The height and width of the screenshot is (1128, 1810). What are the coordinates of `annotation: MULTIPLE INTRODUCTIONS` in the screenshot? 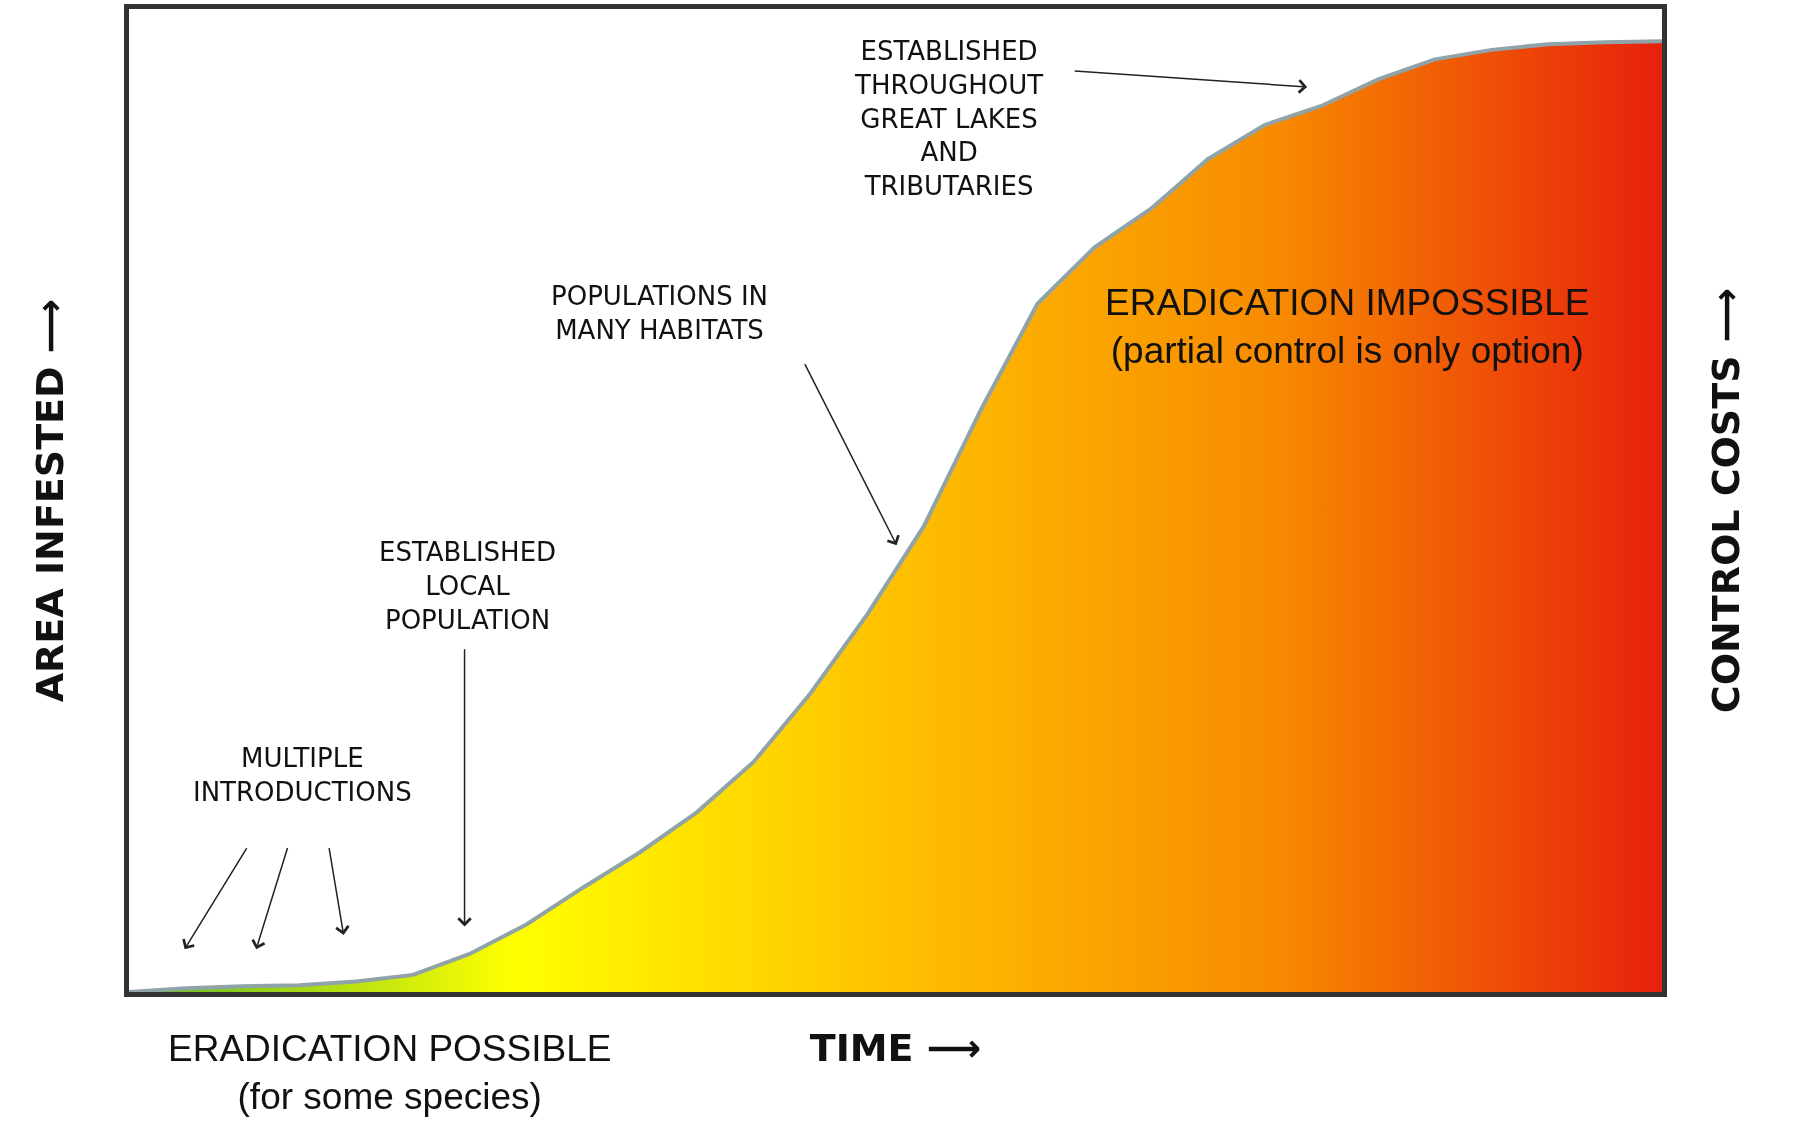 It's located at (302, 775).